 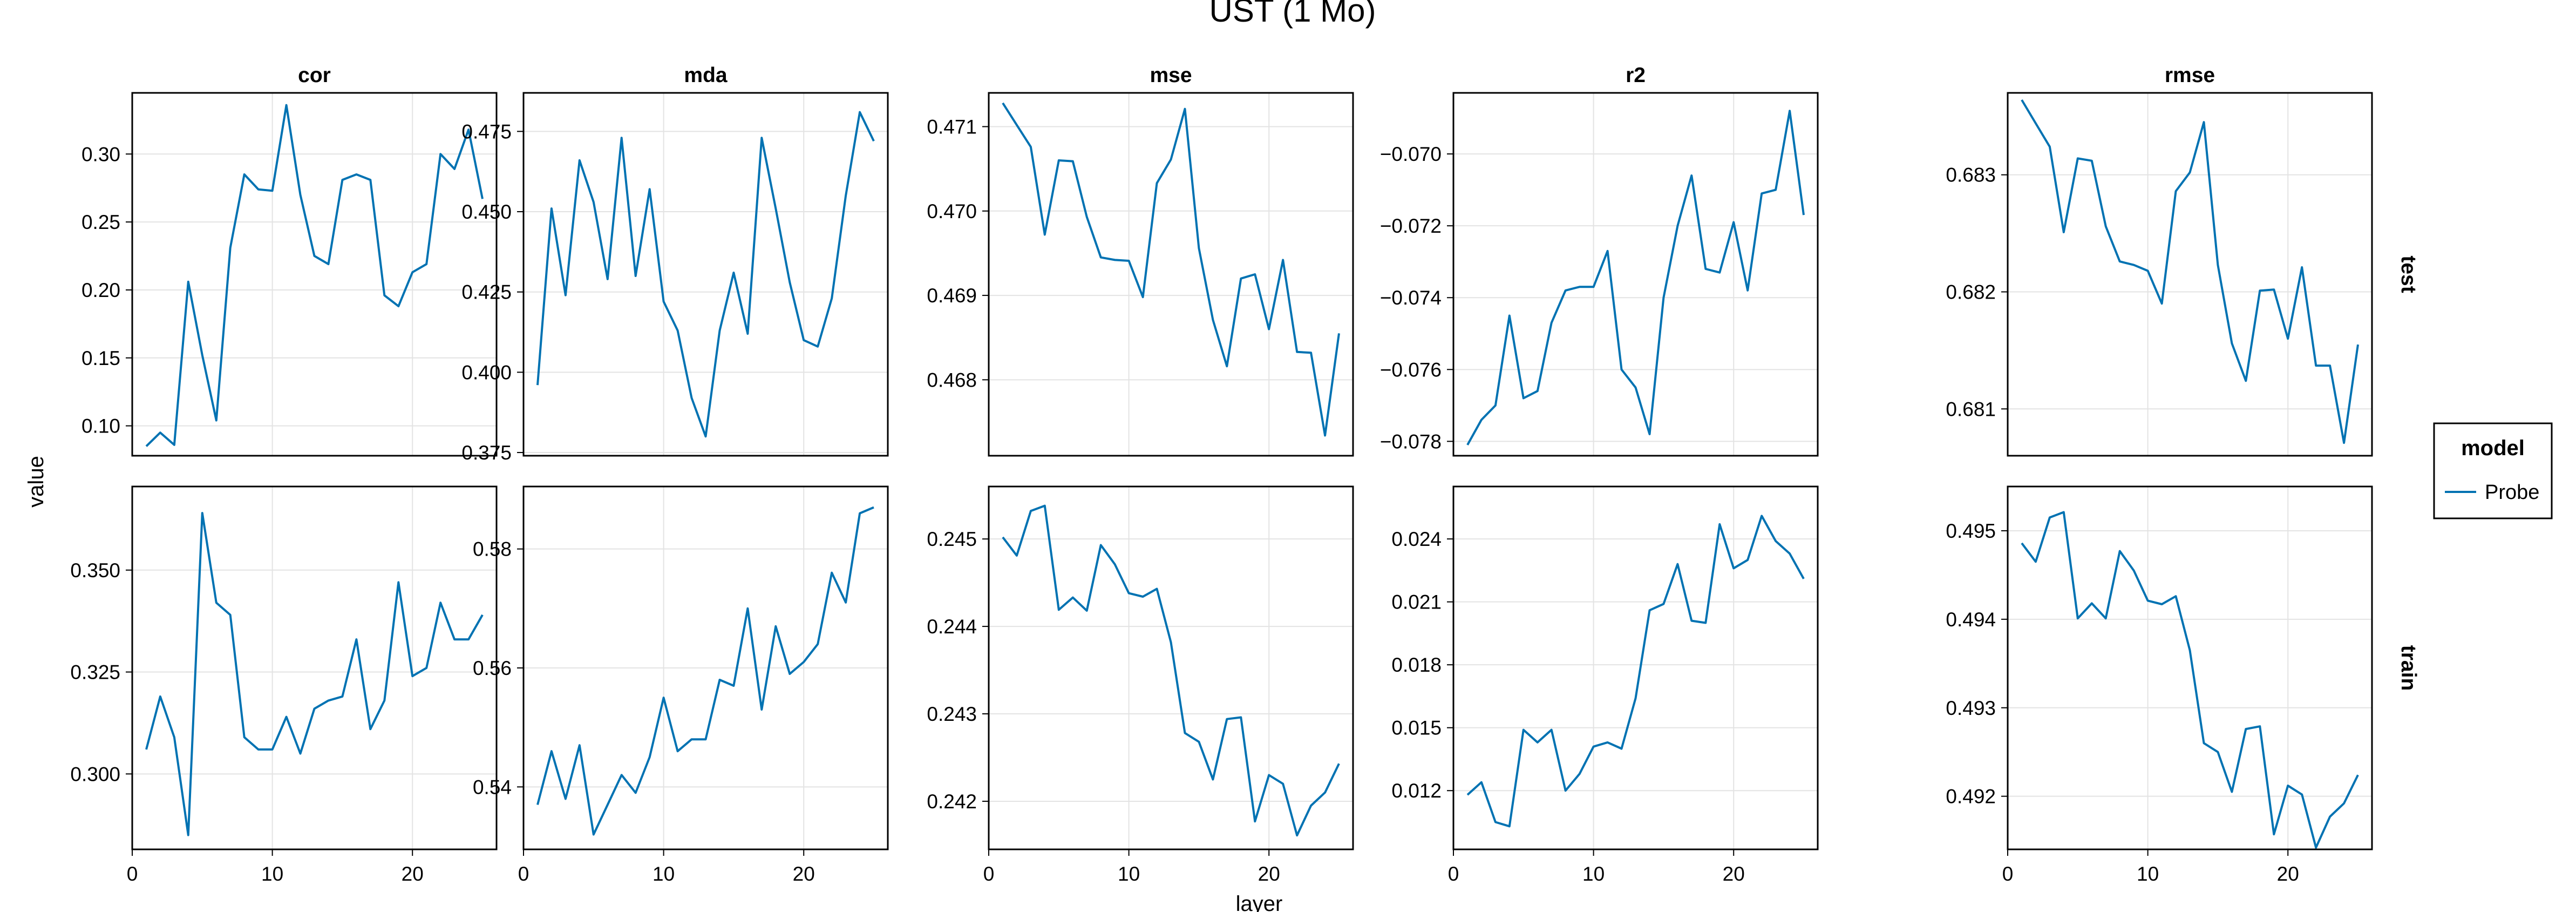 I want to click on y-tick-label: 0.024, so click(x=1416, y=539).